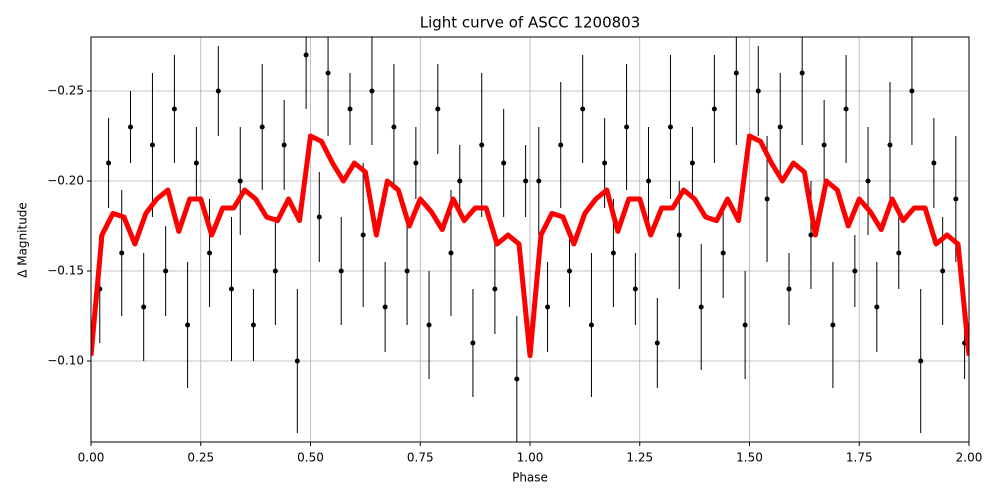 Image resolution: width=1000 pixels, height=500 pixels. Describe the element at coordinates (530, 478) in the screenshot. I see `x-axis-label: Phase` at that location.